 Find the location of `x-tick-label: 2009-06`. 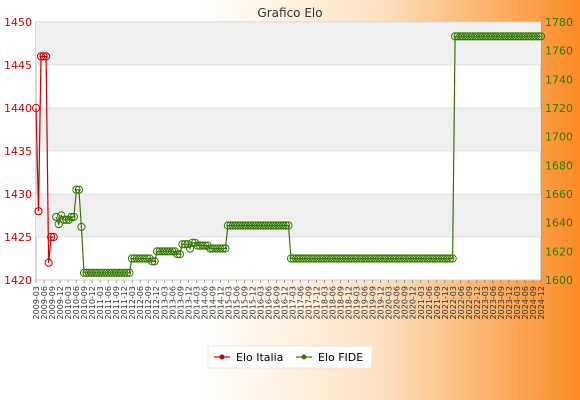

x-tick-label: 2009-06 is located at coordinates (44, 302).